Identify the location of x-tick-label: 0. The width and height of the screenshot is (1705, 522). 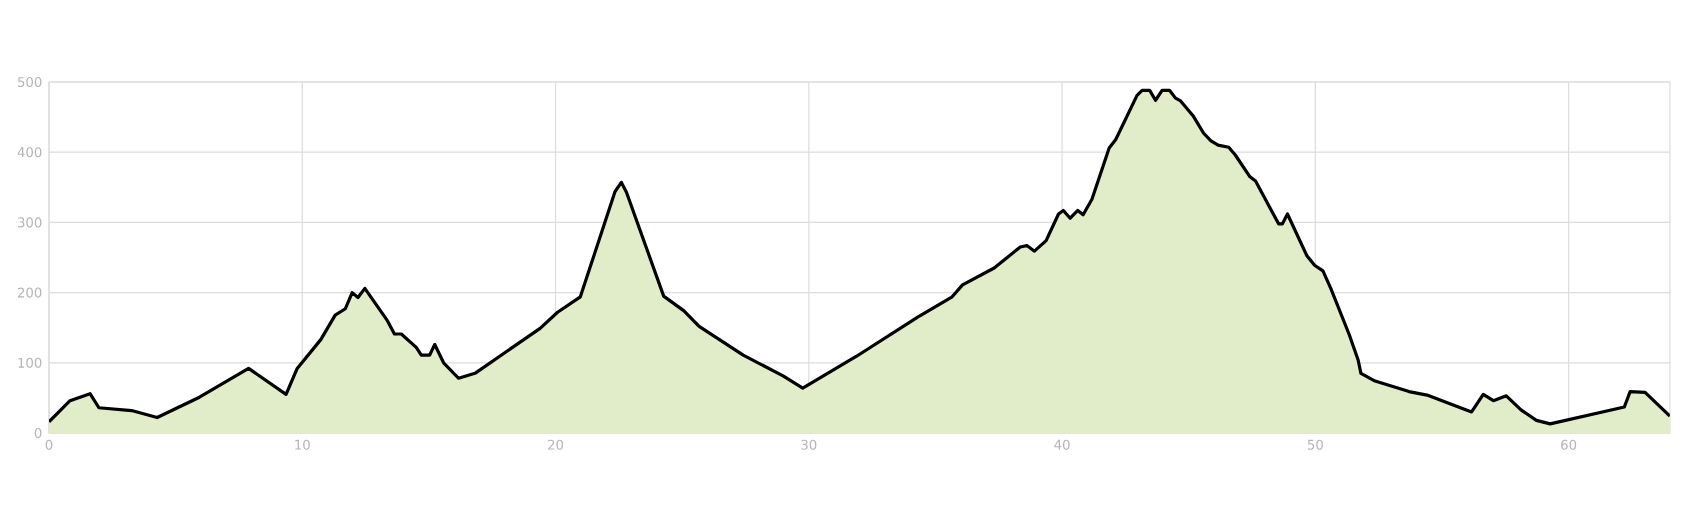
(49, 444).